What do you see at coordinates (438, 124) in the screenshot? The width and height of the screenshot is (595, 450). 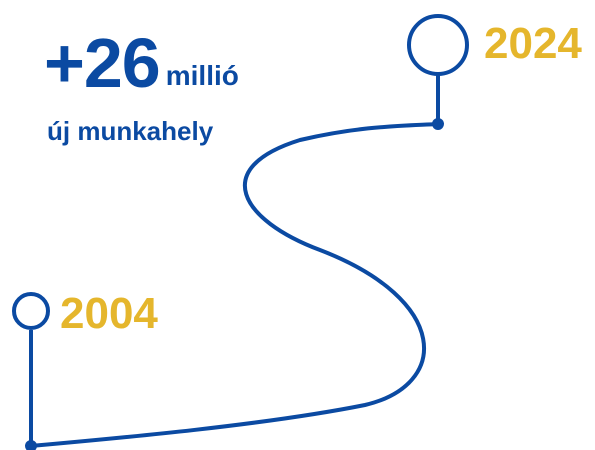 I see `end-marker-dot` at bounding box center [438, 124].